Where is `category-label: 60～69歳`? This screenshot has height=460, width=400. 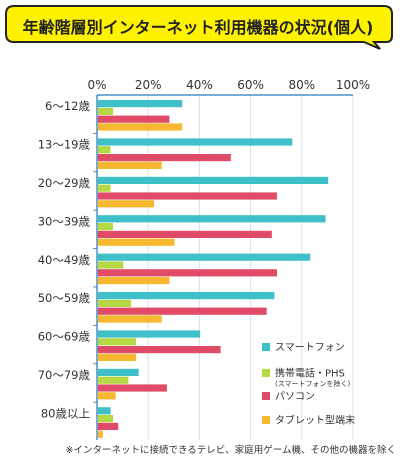 category-label: 60～69歳 is located at coordinates (64, 337).